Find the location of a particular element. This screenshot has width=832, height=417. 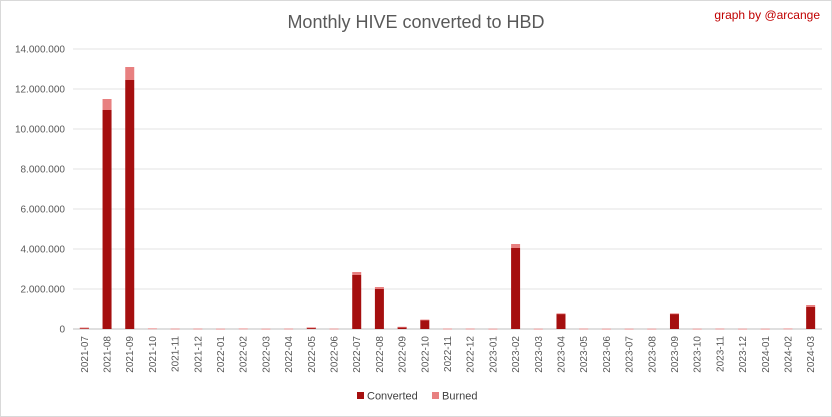

x-tick-label: 2021-09 is located at coordinates (130, 354).